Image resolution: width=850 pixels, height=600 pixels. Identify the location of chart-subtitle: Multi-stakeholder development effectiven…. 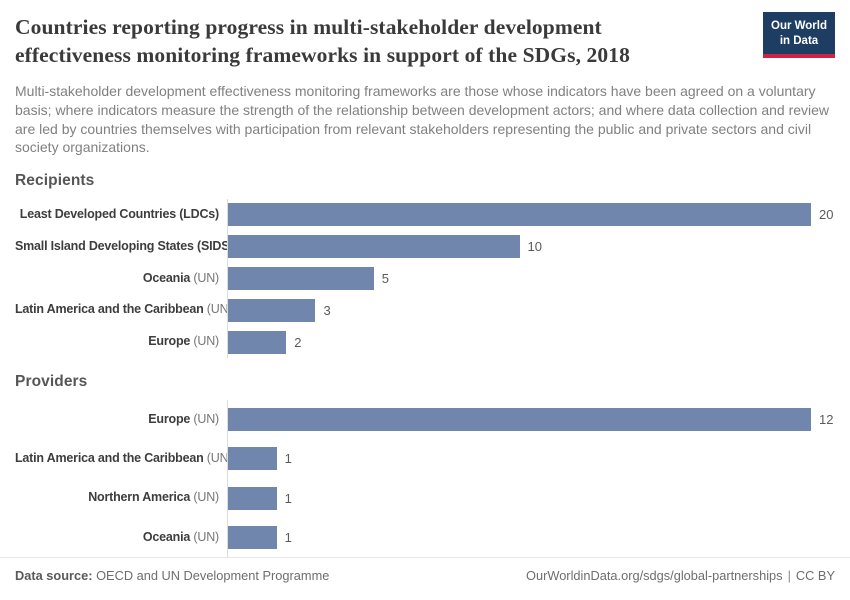
(422, 119).